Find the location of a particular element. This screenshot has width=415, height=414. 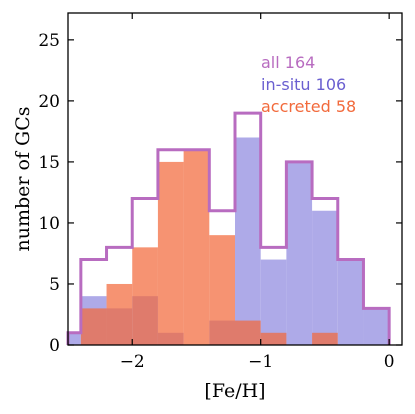

legend-all: all 164 is located at coordinates (288, 62).